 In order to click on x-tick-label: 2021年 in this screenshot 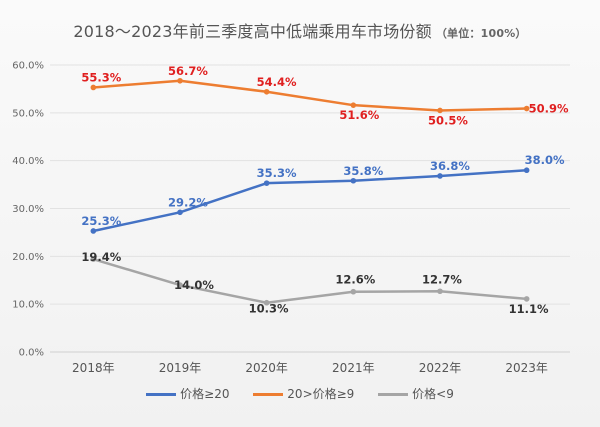, I will do `click(353, 368)`.